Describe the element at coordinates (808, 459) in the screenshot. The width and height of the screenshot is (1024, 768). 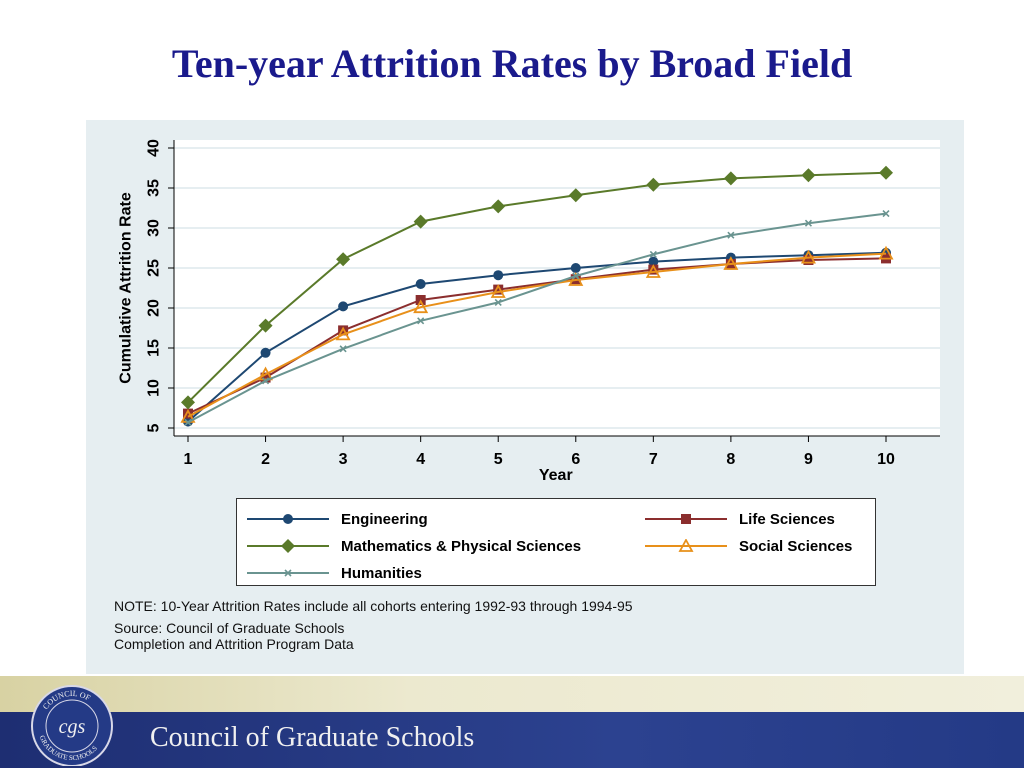
I see `x-tick-label: 9` at that location.